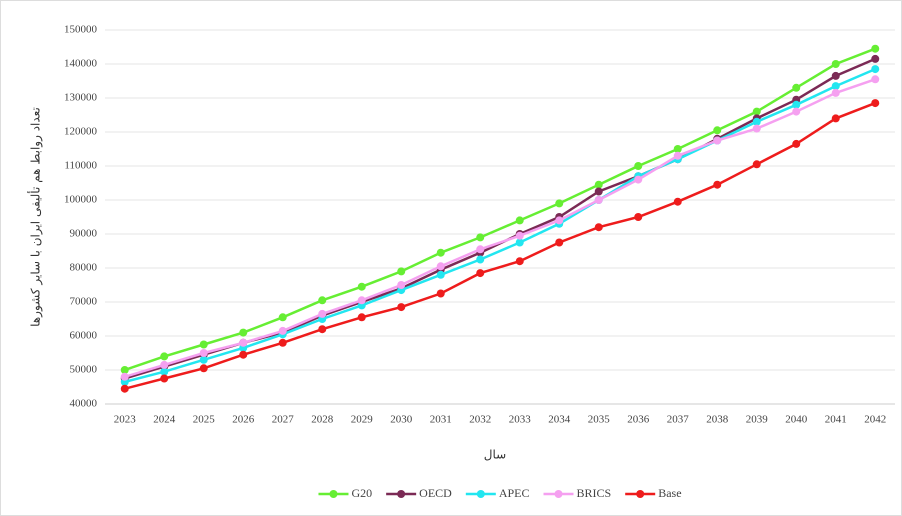  What do you see at coordinates (678, 420) in the screenshot?
I see `x-tick-label: 2037` at bounding box center [678, 420].